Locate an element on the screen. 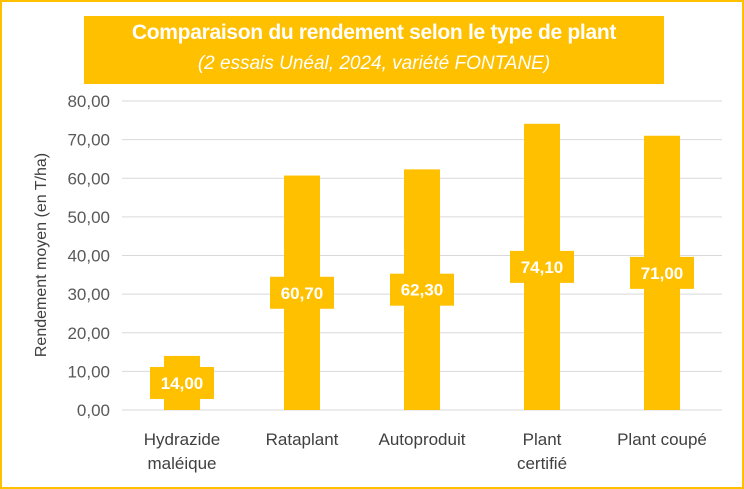 The height and width of the screenshot is (489, 744). y-tick-label: 20,00 is located at coordinates (88, 333).